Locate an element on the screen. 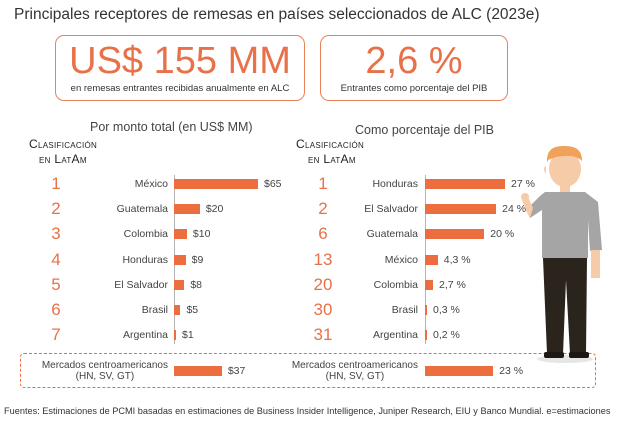  kpi-value: 2,6 % is located at coordinates (414, 61).